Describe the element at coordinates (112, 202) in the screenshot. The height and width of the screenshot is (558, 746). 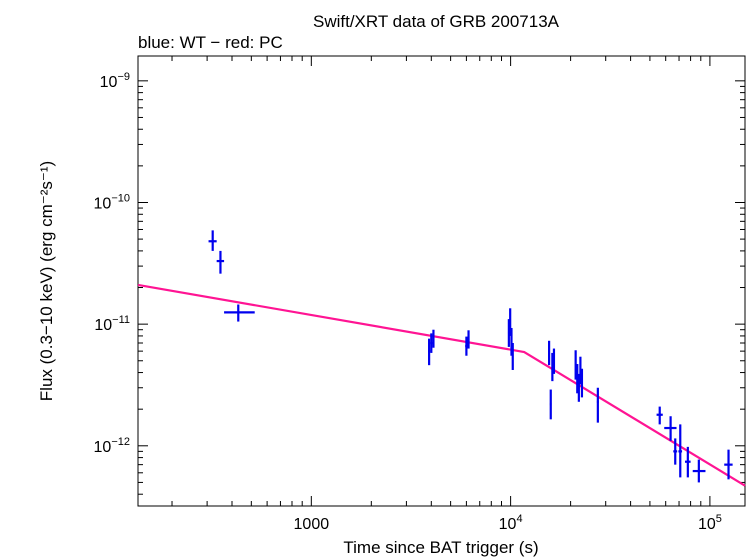
I see `y-tick-label: 10−10` at that location.